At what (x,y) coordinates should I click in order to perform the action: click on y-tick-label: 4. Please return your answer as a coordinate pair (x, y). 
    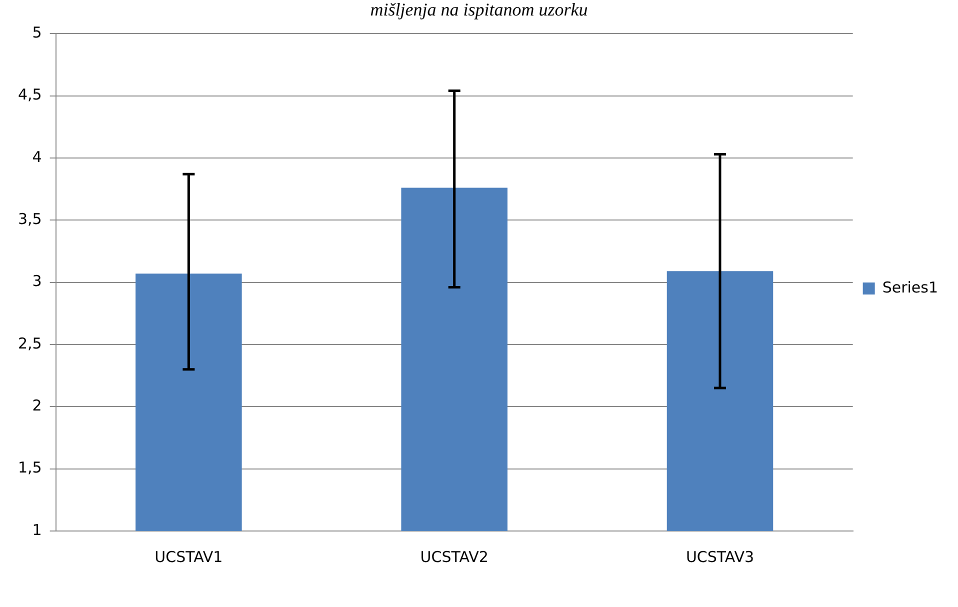
    Looking at the image, I should click on (37, 157).